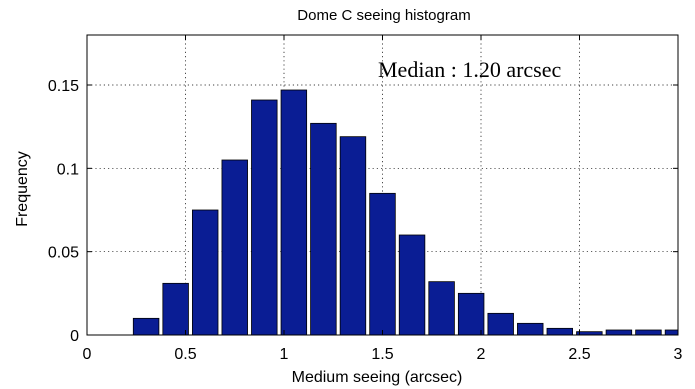  Describe the element at coordinates (383, 15) in the screenshot. I see `chart-title: Dome C seeing histogram` at that location.